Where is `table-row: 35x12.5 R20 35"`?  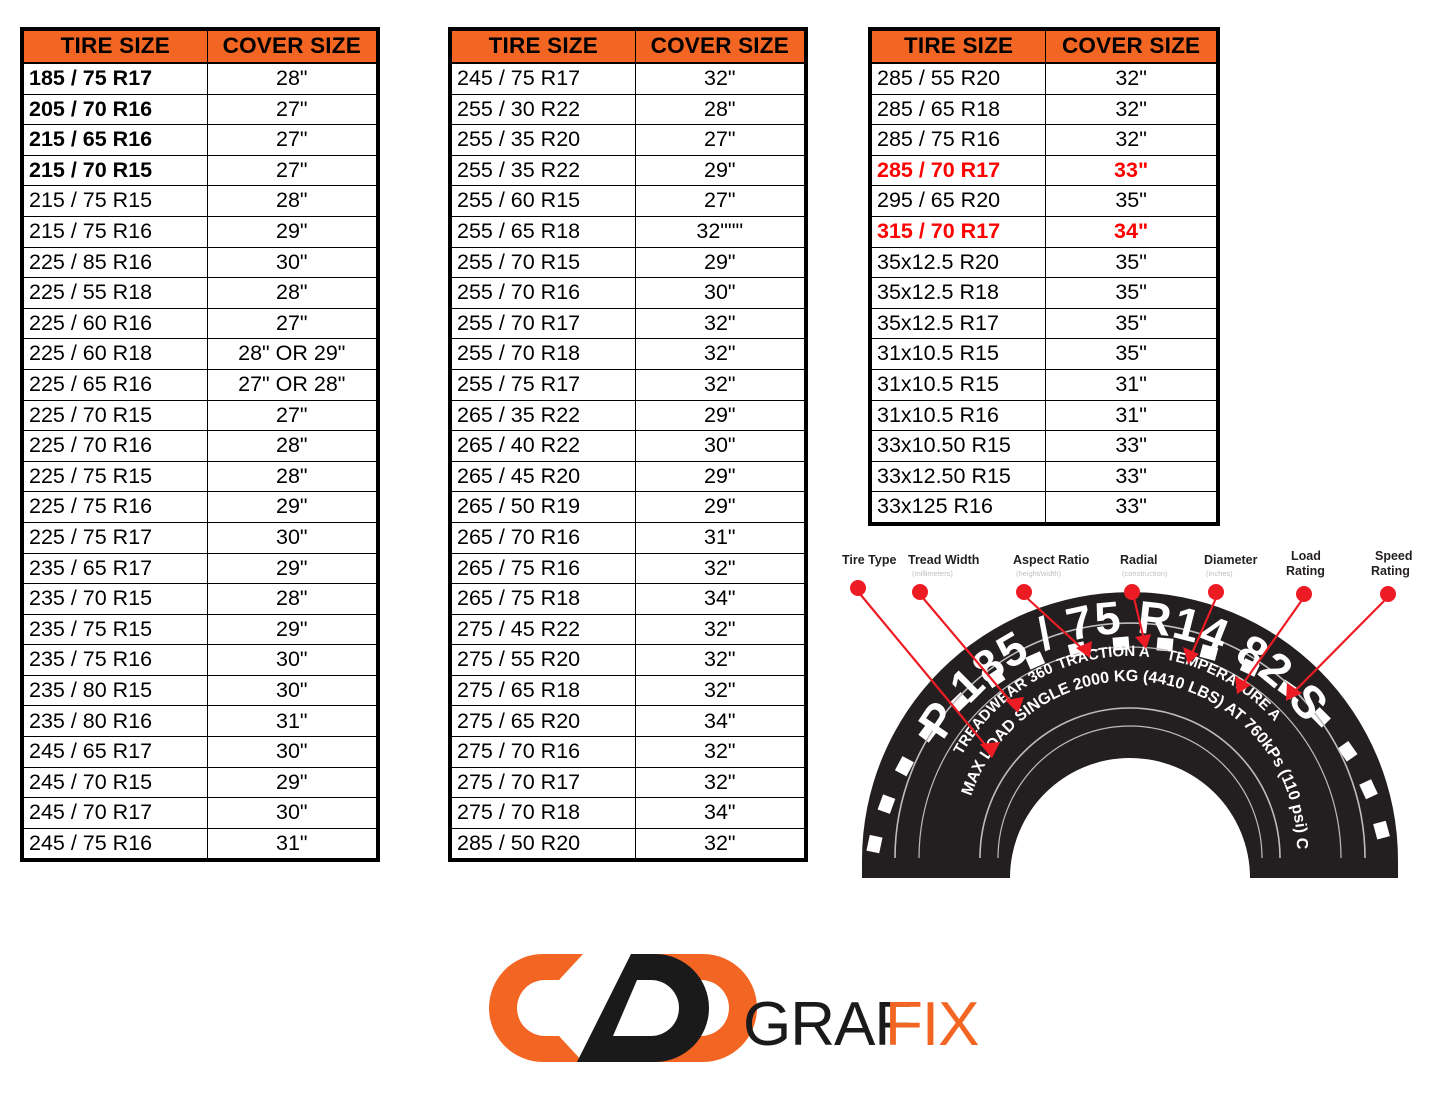
table-row: 35x12.5 R20 35" is located at coordinates (1043, 262).